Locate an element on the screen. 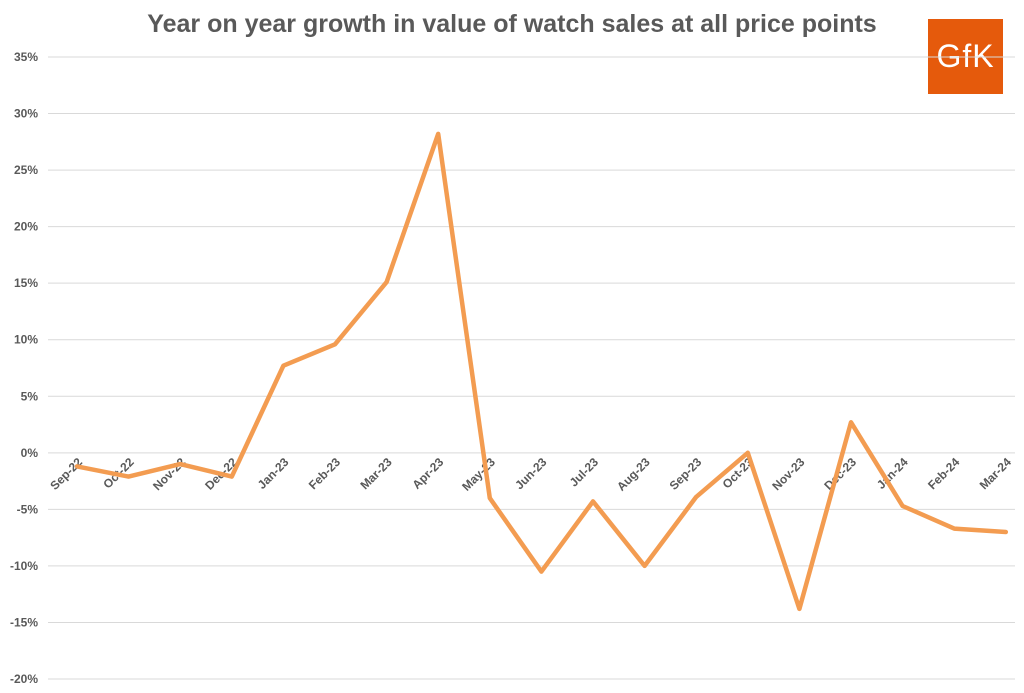 The width and height of the screenshot is (1024, 693). y-tick-label: 15% is located at coordinates (26, 283).